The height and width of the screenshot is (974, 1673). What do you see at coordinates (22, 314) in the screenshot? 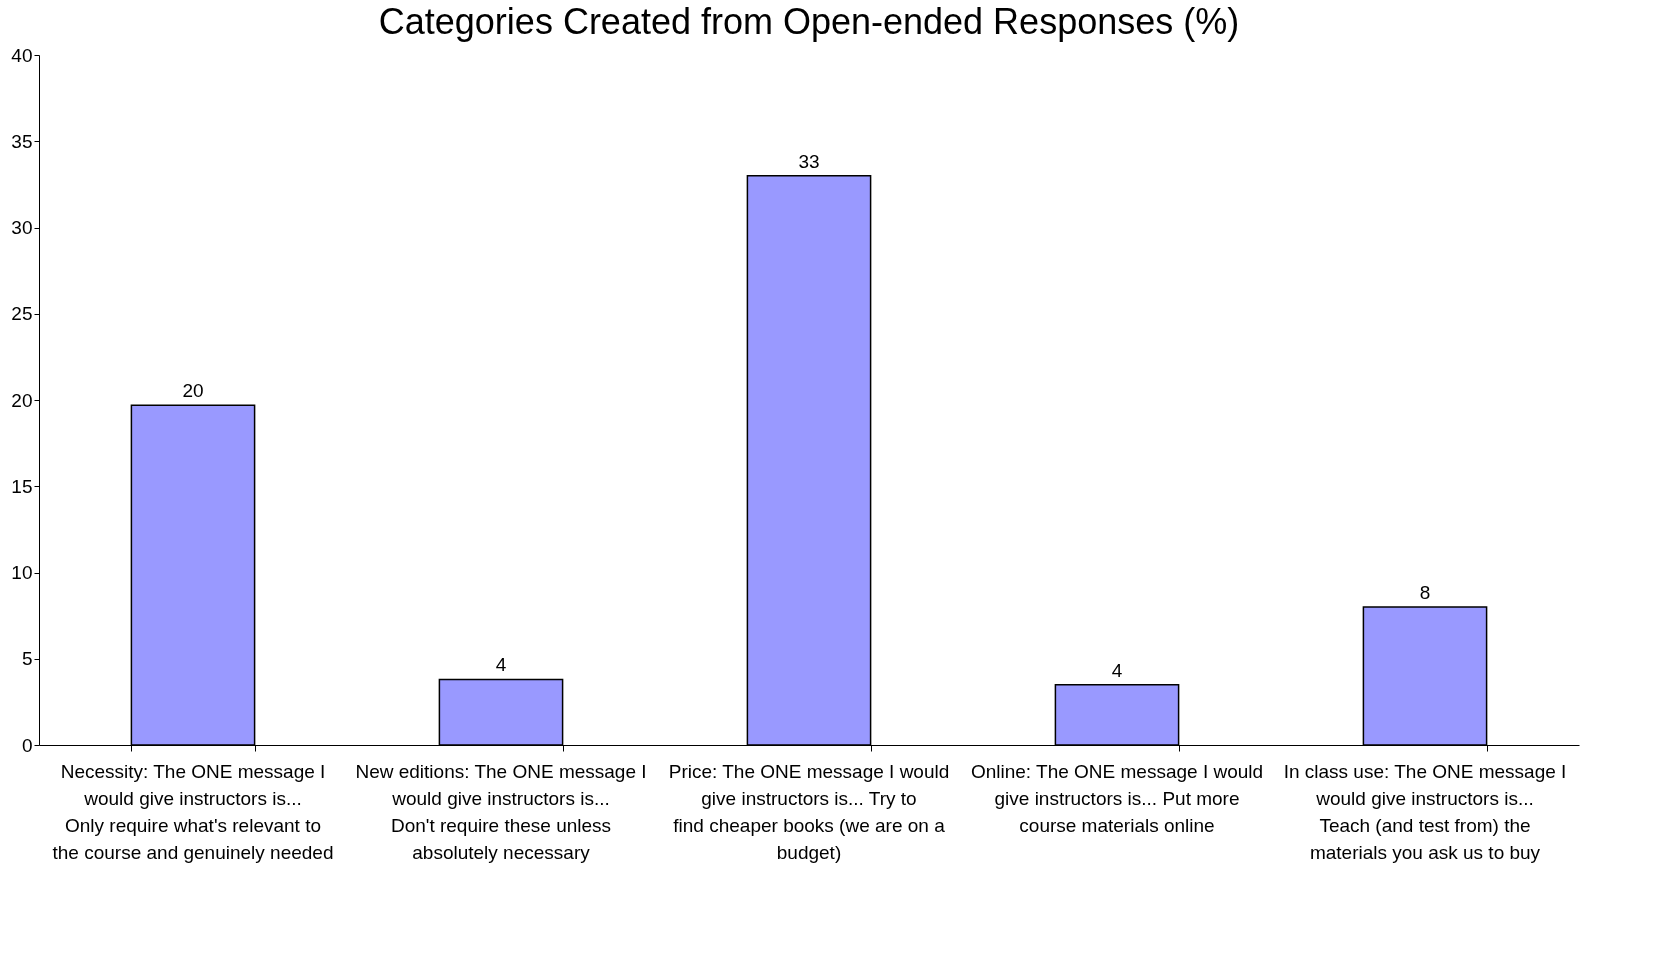
I see `y-tick-label: 25` at bounding box center [22, 314].